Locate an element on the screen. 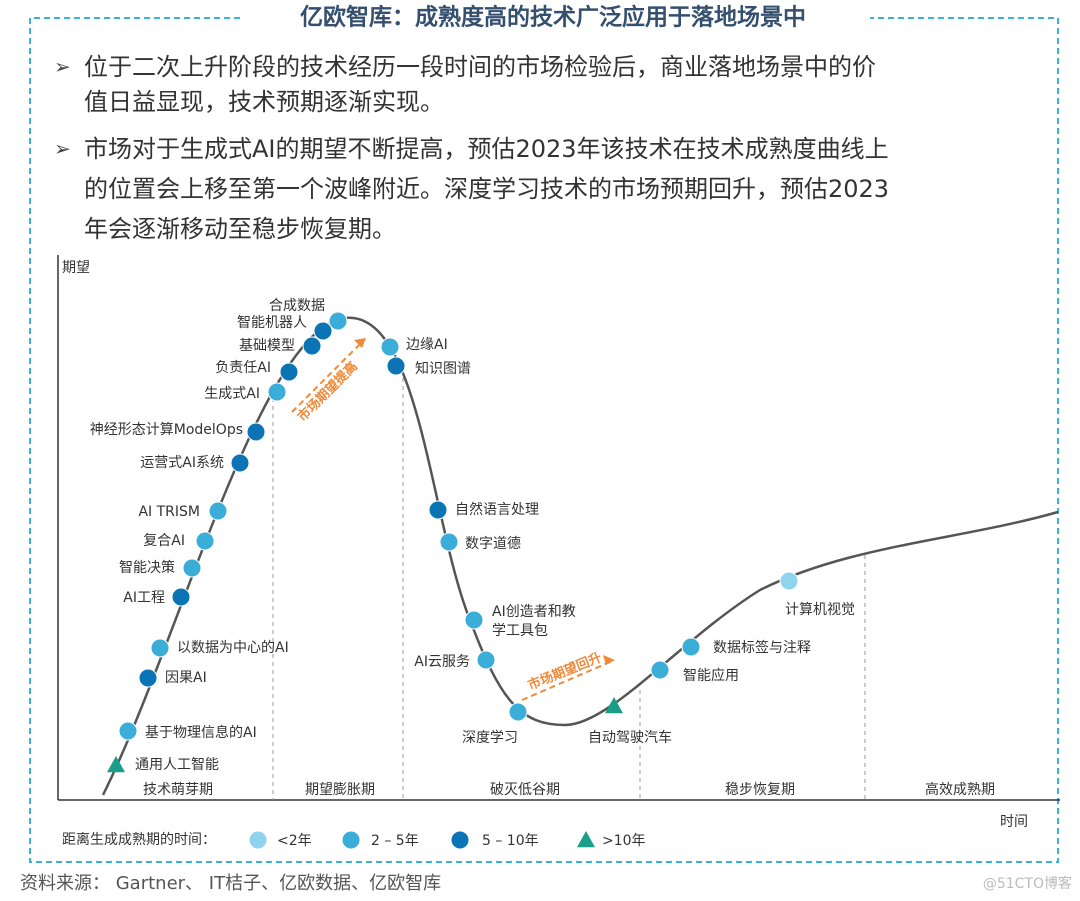 This screenshot has height=901, width=1080. node-label: 边缘AI is located at coordinates (427, 345).